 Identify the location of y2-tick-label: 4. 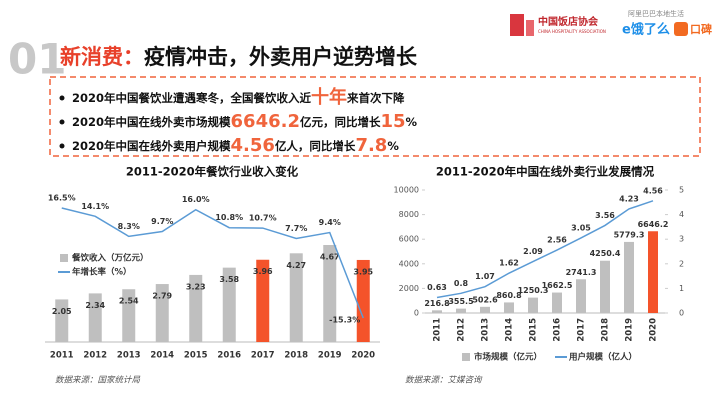
(681, 214).